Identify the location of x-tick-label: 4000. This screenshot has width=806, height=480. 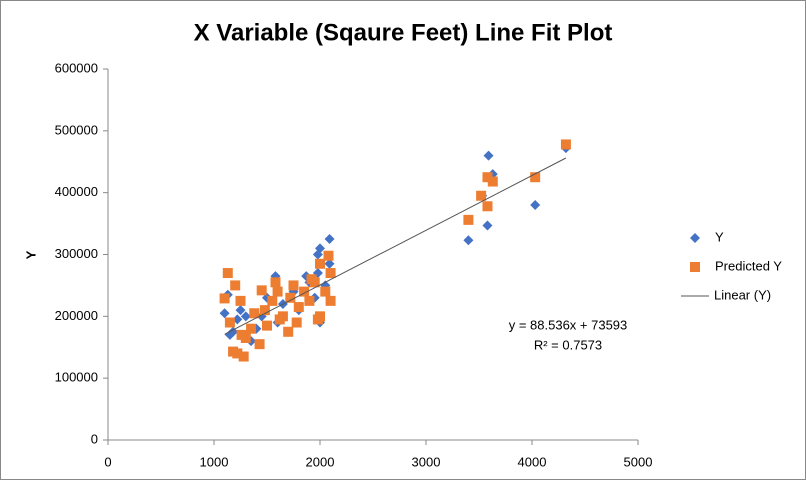
(532, 461).